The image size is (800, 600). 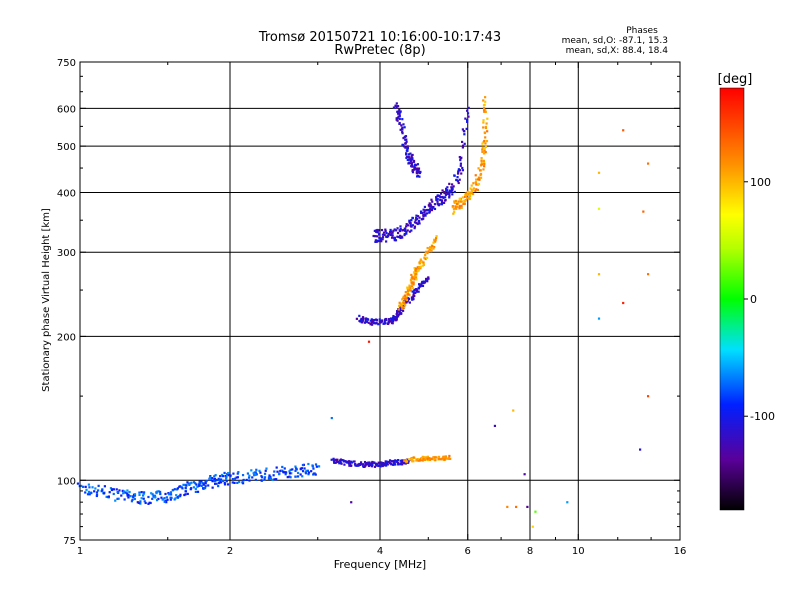 I want to click on x-tick-label: 10, so click(x=578, y=551).